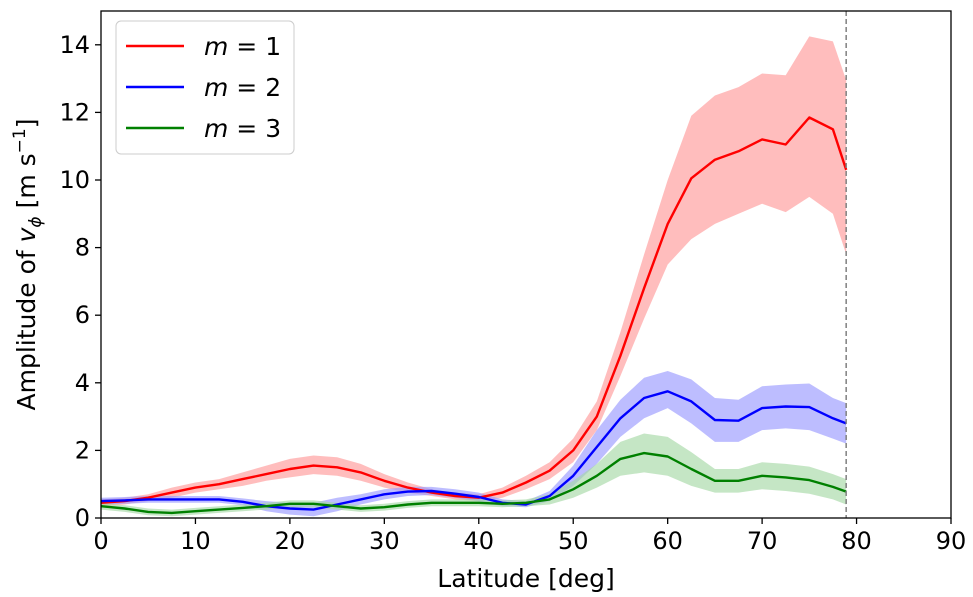  I want to click on y-axis-label-prefix: Amplitude of, so click(26, 326).